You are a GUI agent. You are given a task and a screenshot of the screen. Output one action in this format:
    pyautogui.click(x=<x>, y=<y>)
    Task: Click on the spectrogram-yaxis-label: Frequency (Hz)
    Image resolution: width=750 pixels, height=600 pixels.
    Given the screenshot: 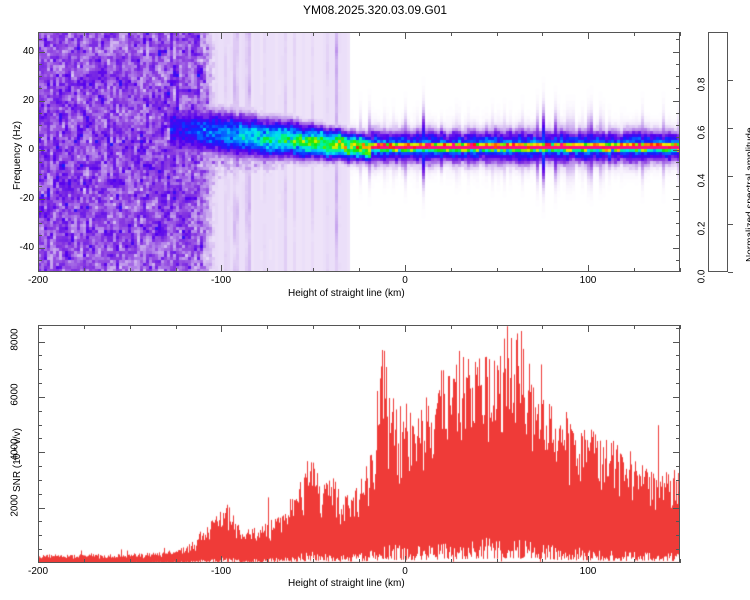 What is the action you would take?
    pyautogui.click(x=17, y=155)
    